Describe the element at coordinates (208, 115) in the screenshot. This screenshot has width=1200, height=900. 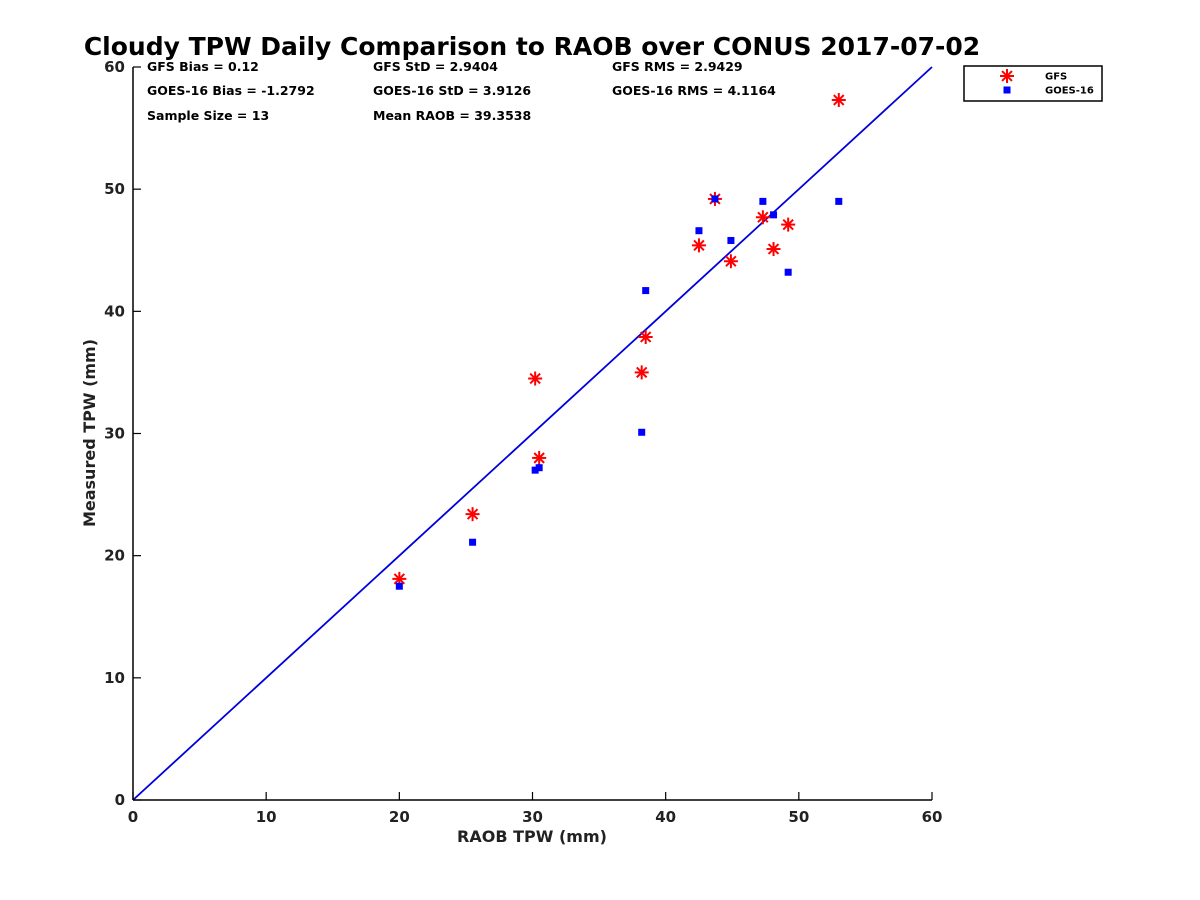
I see `stat-text: Sample Size = 13` at that location.